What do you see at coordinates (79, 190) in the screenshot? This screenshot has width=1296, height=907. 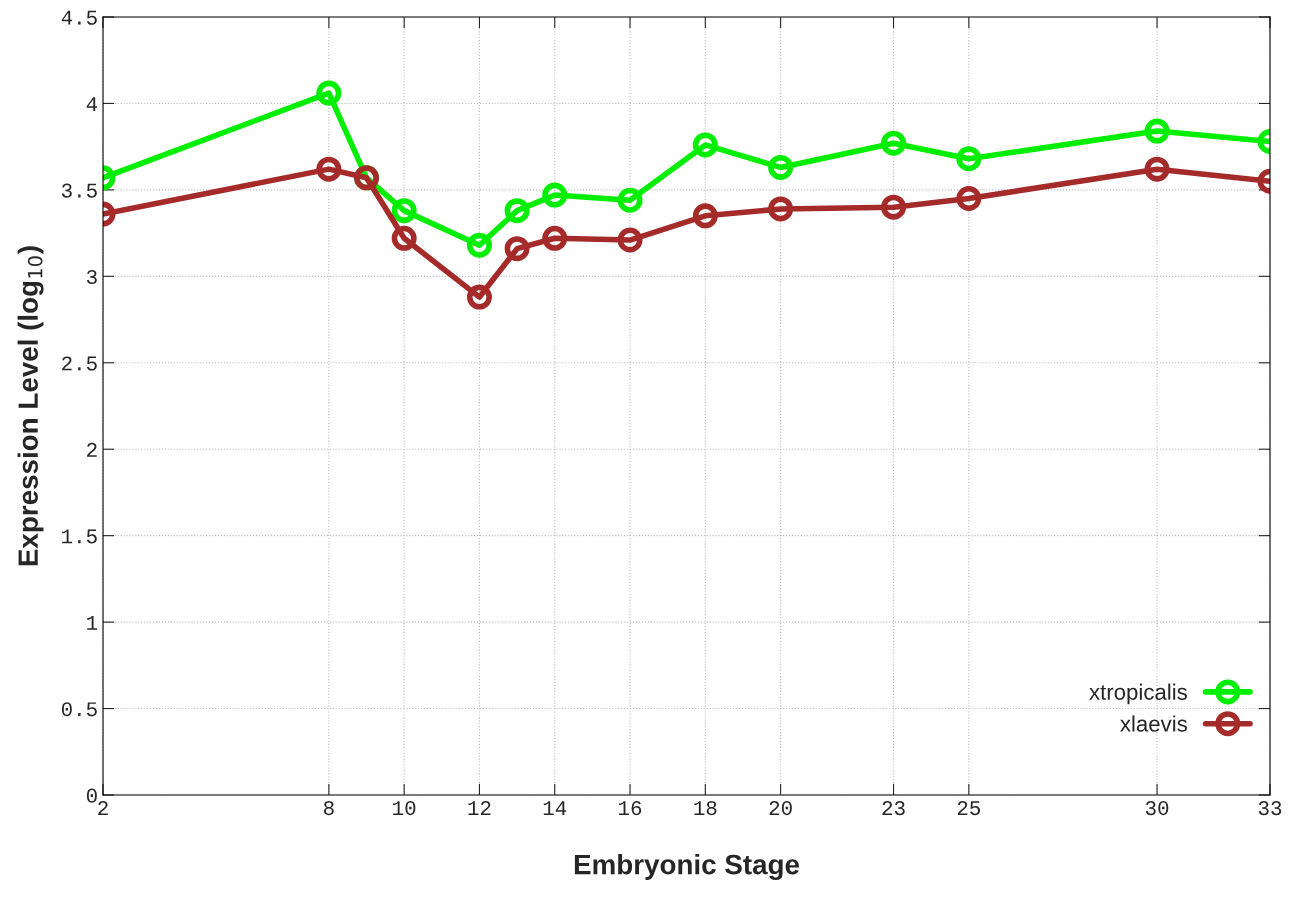 I see `y-tick-label: 3.5` at bounding box center [79, 190].